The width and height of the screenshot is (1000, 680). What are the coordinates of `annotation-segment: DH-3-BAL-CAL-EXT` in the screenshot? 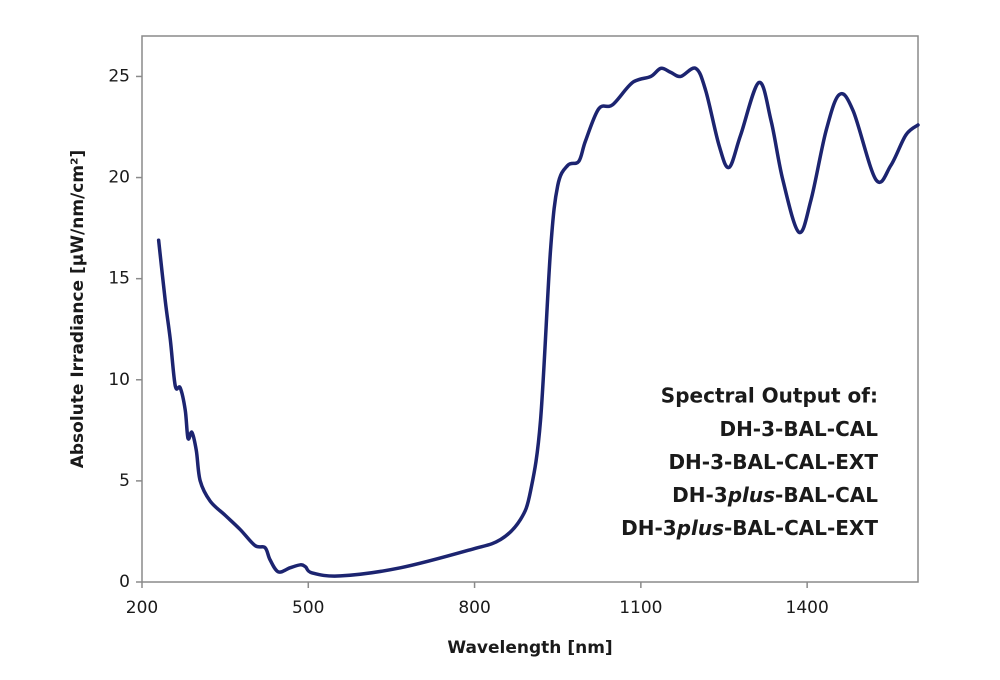 It's located at (773, 462).